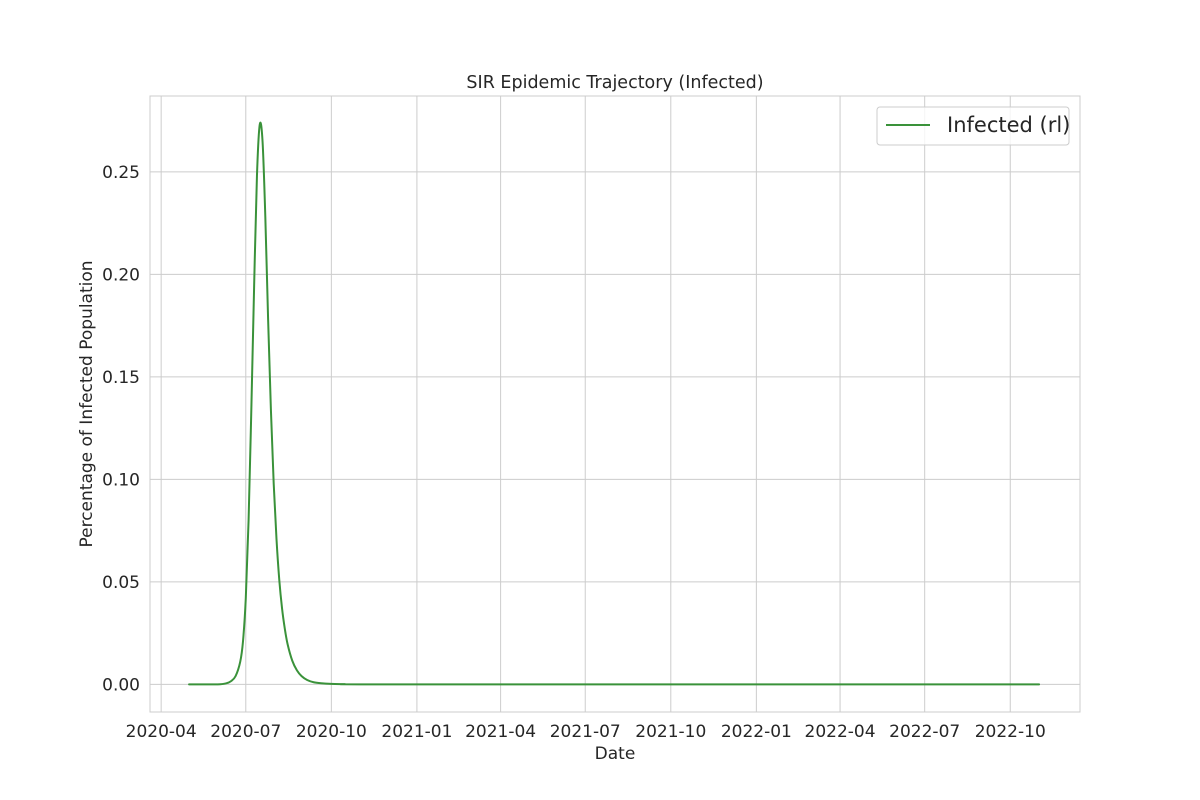 The image size is (1200, 800). I want to click on y-tick-label: 0.15, so click(121, 378).